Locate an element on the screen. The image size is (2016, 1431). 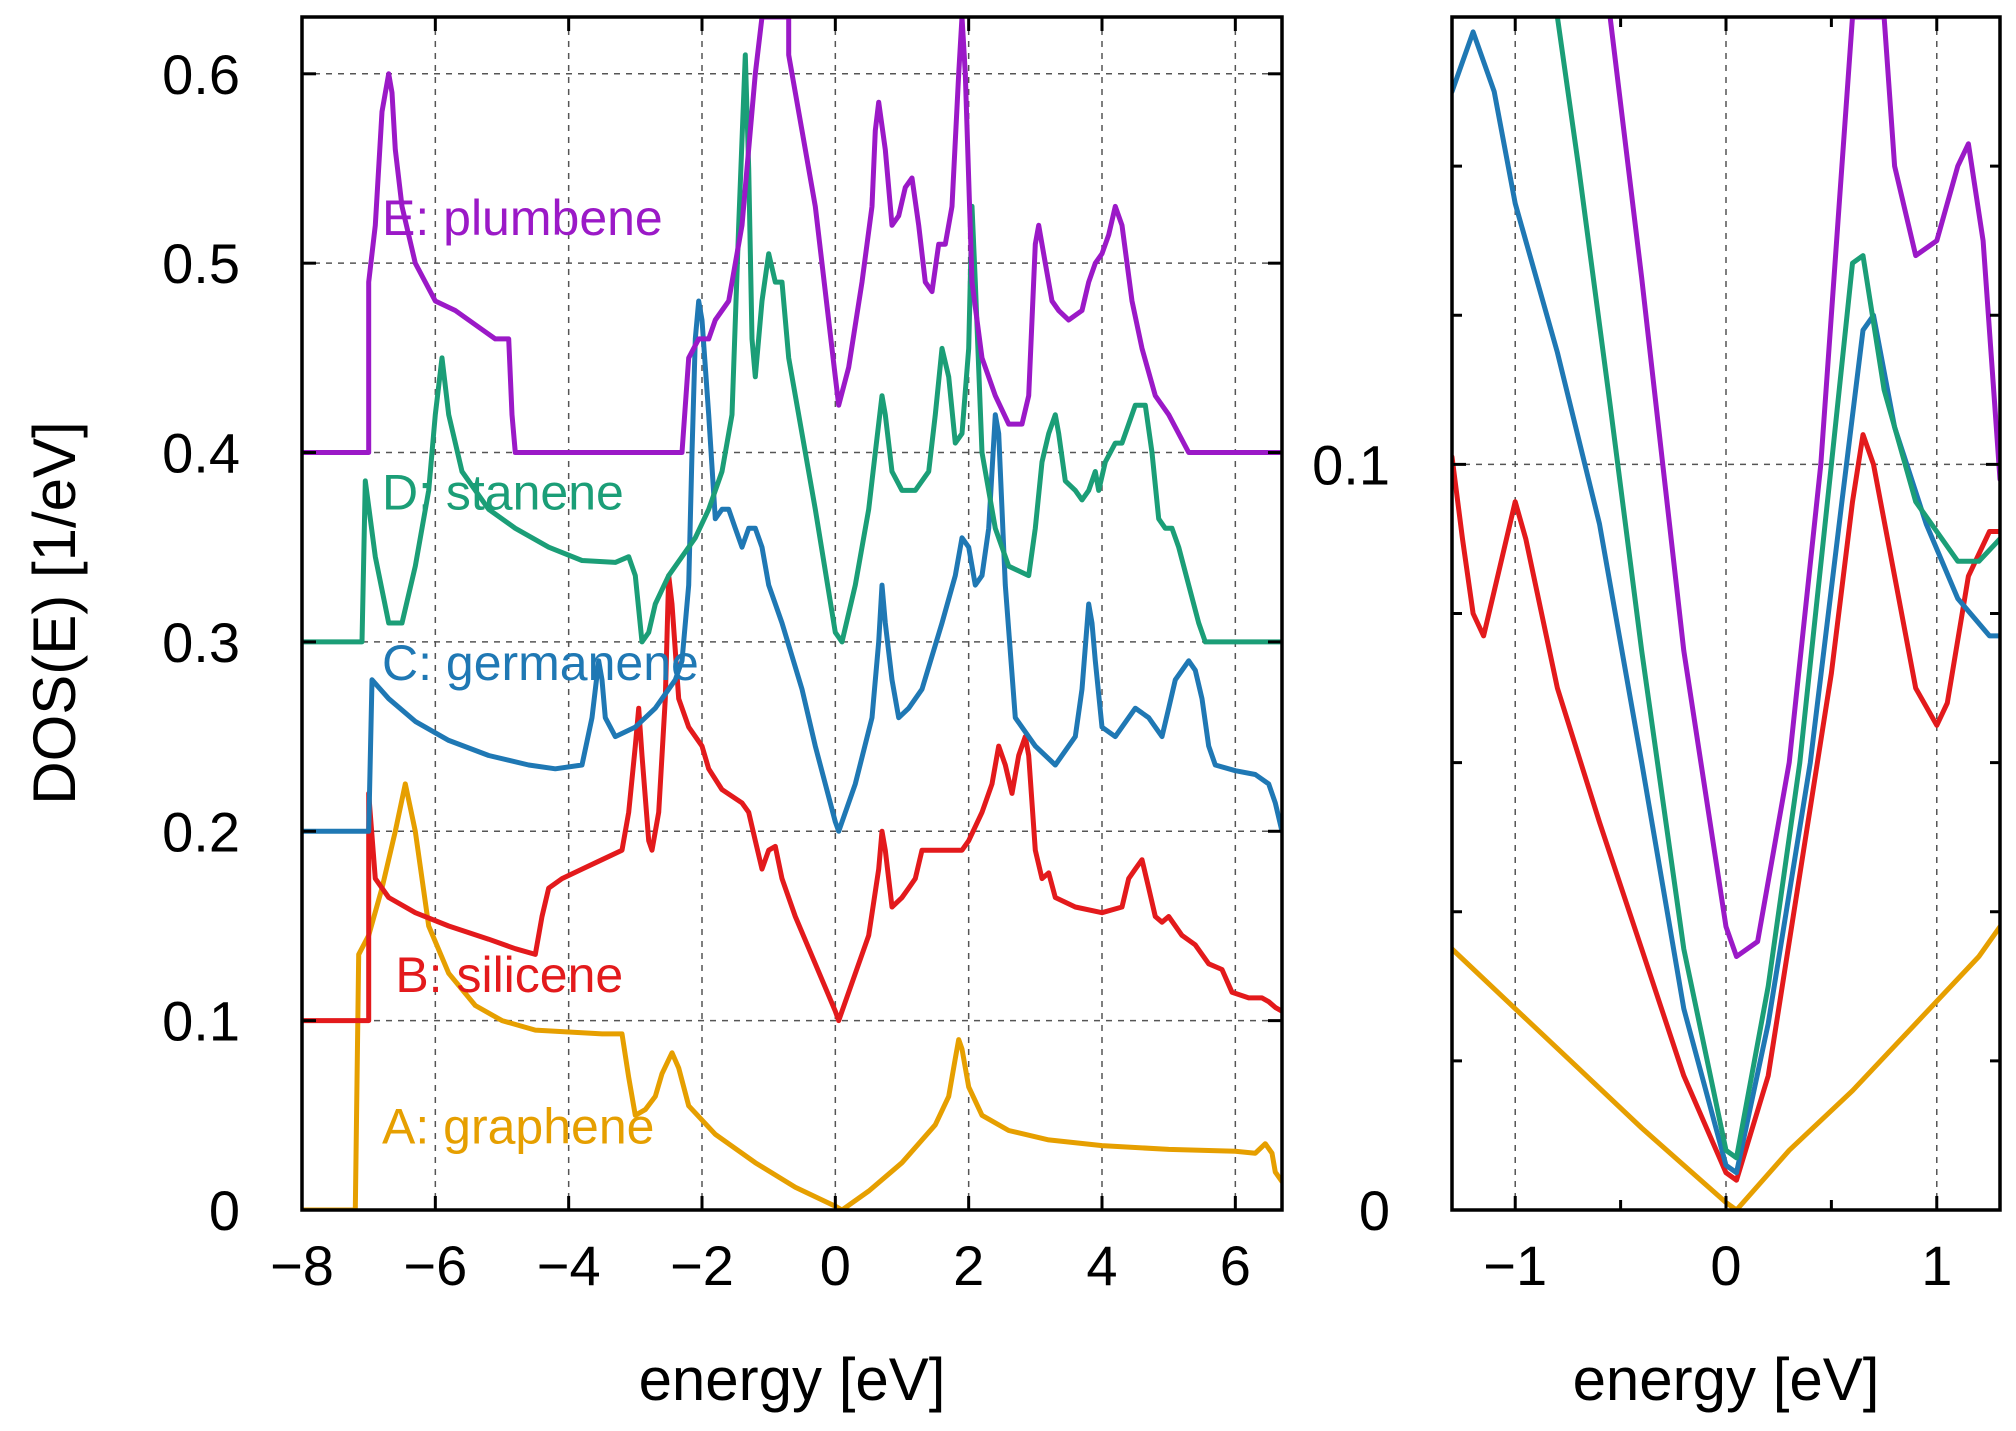
main-x-tick-label: −8 is located at coordinates (302, 1265).